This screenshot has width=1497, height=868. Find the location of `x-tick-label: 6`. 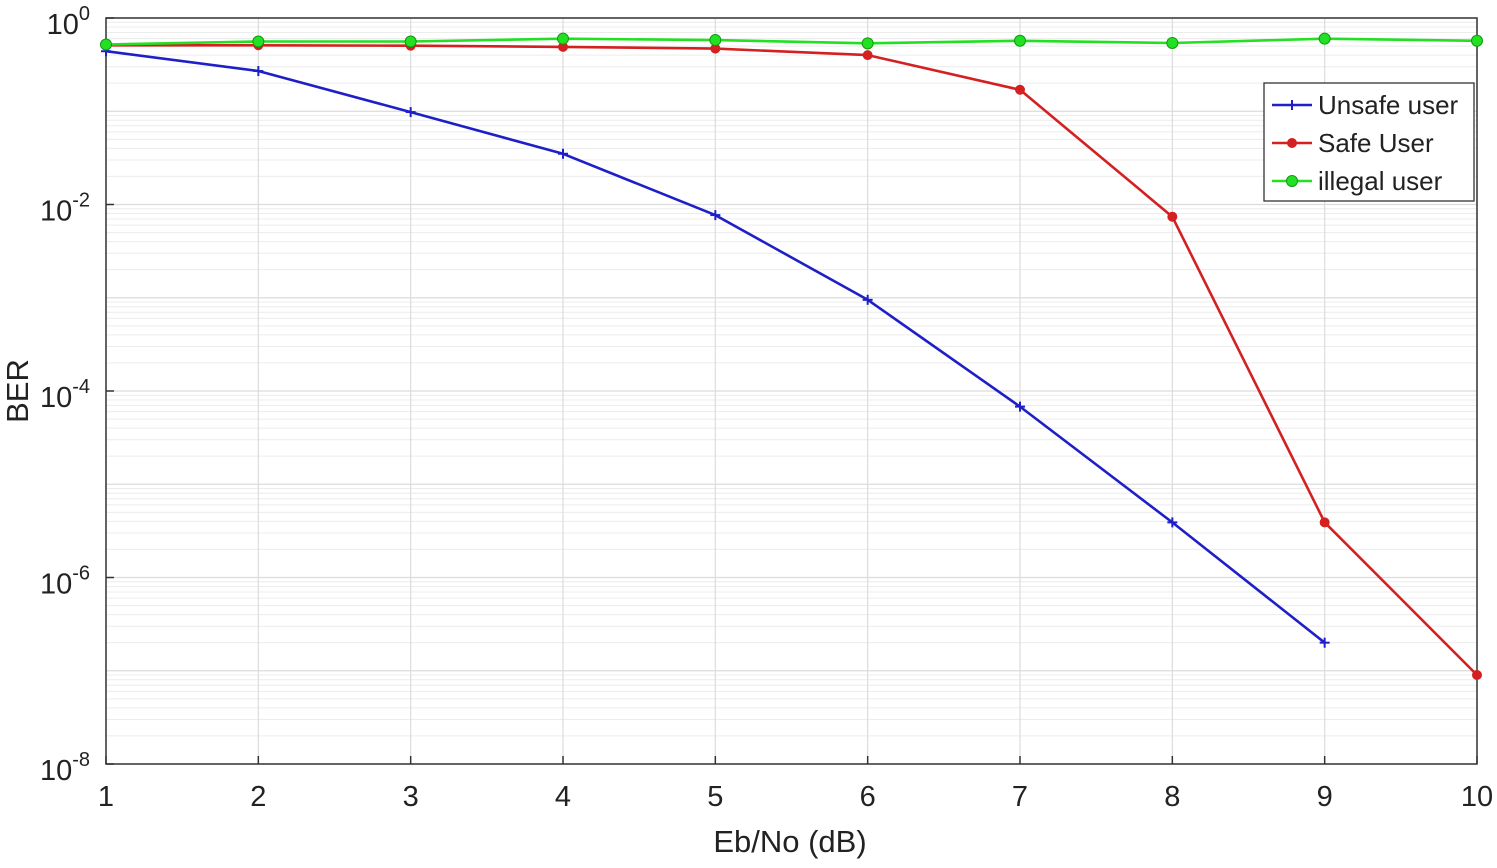

x-tick-label: 6 is located at coordinates (868, 797).